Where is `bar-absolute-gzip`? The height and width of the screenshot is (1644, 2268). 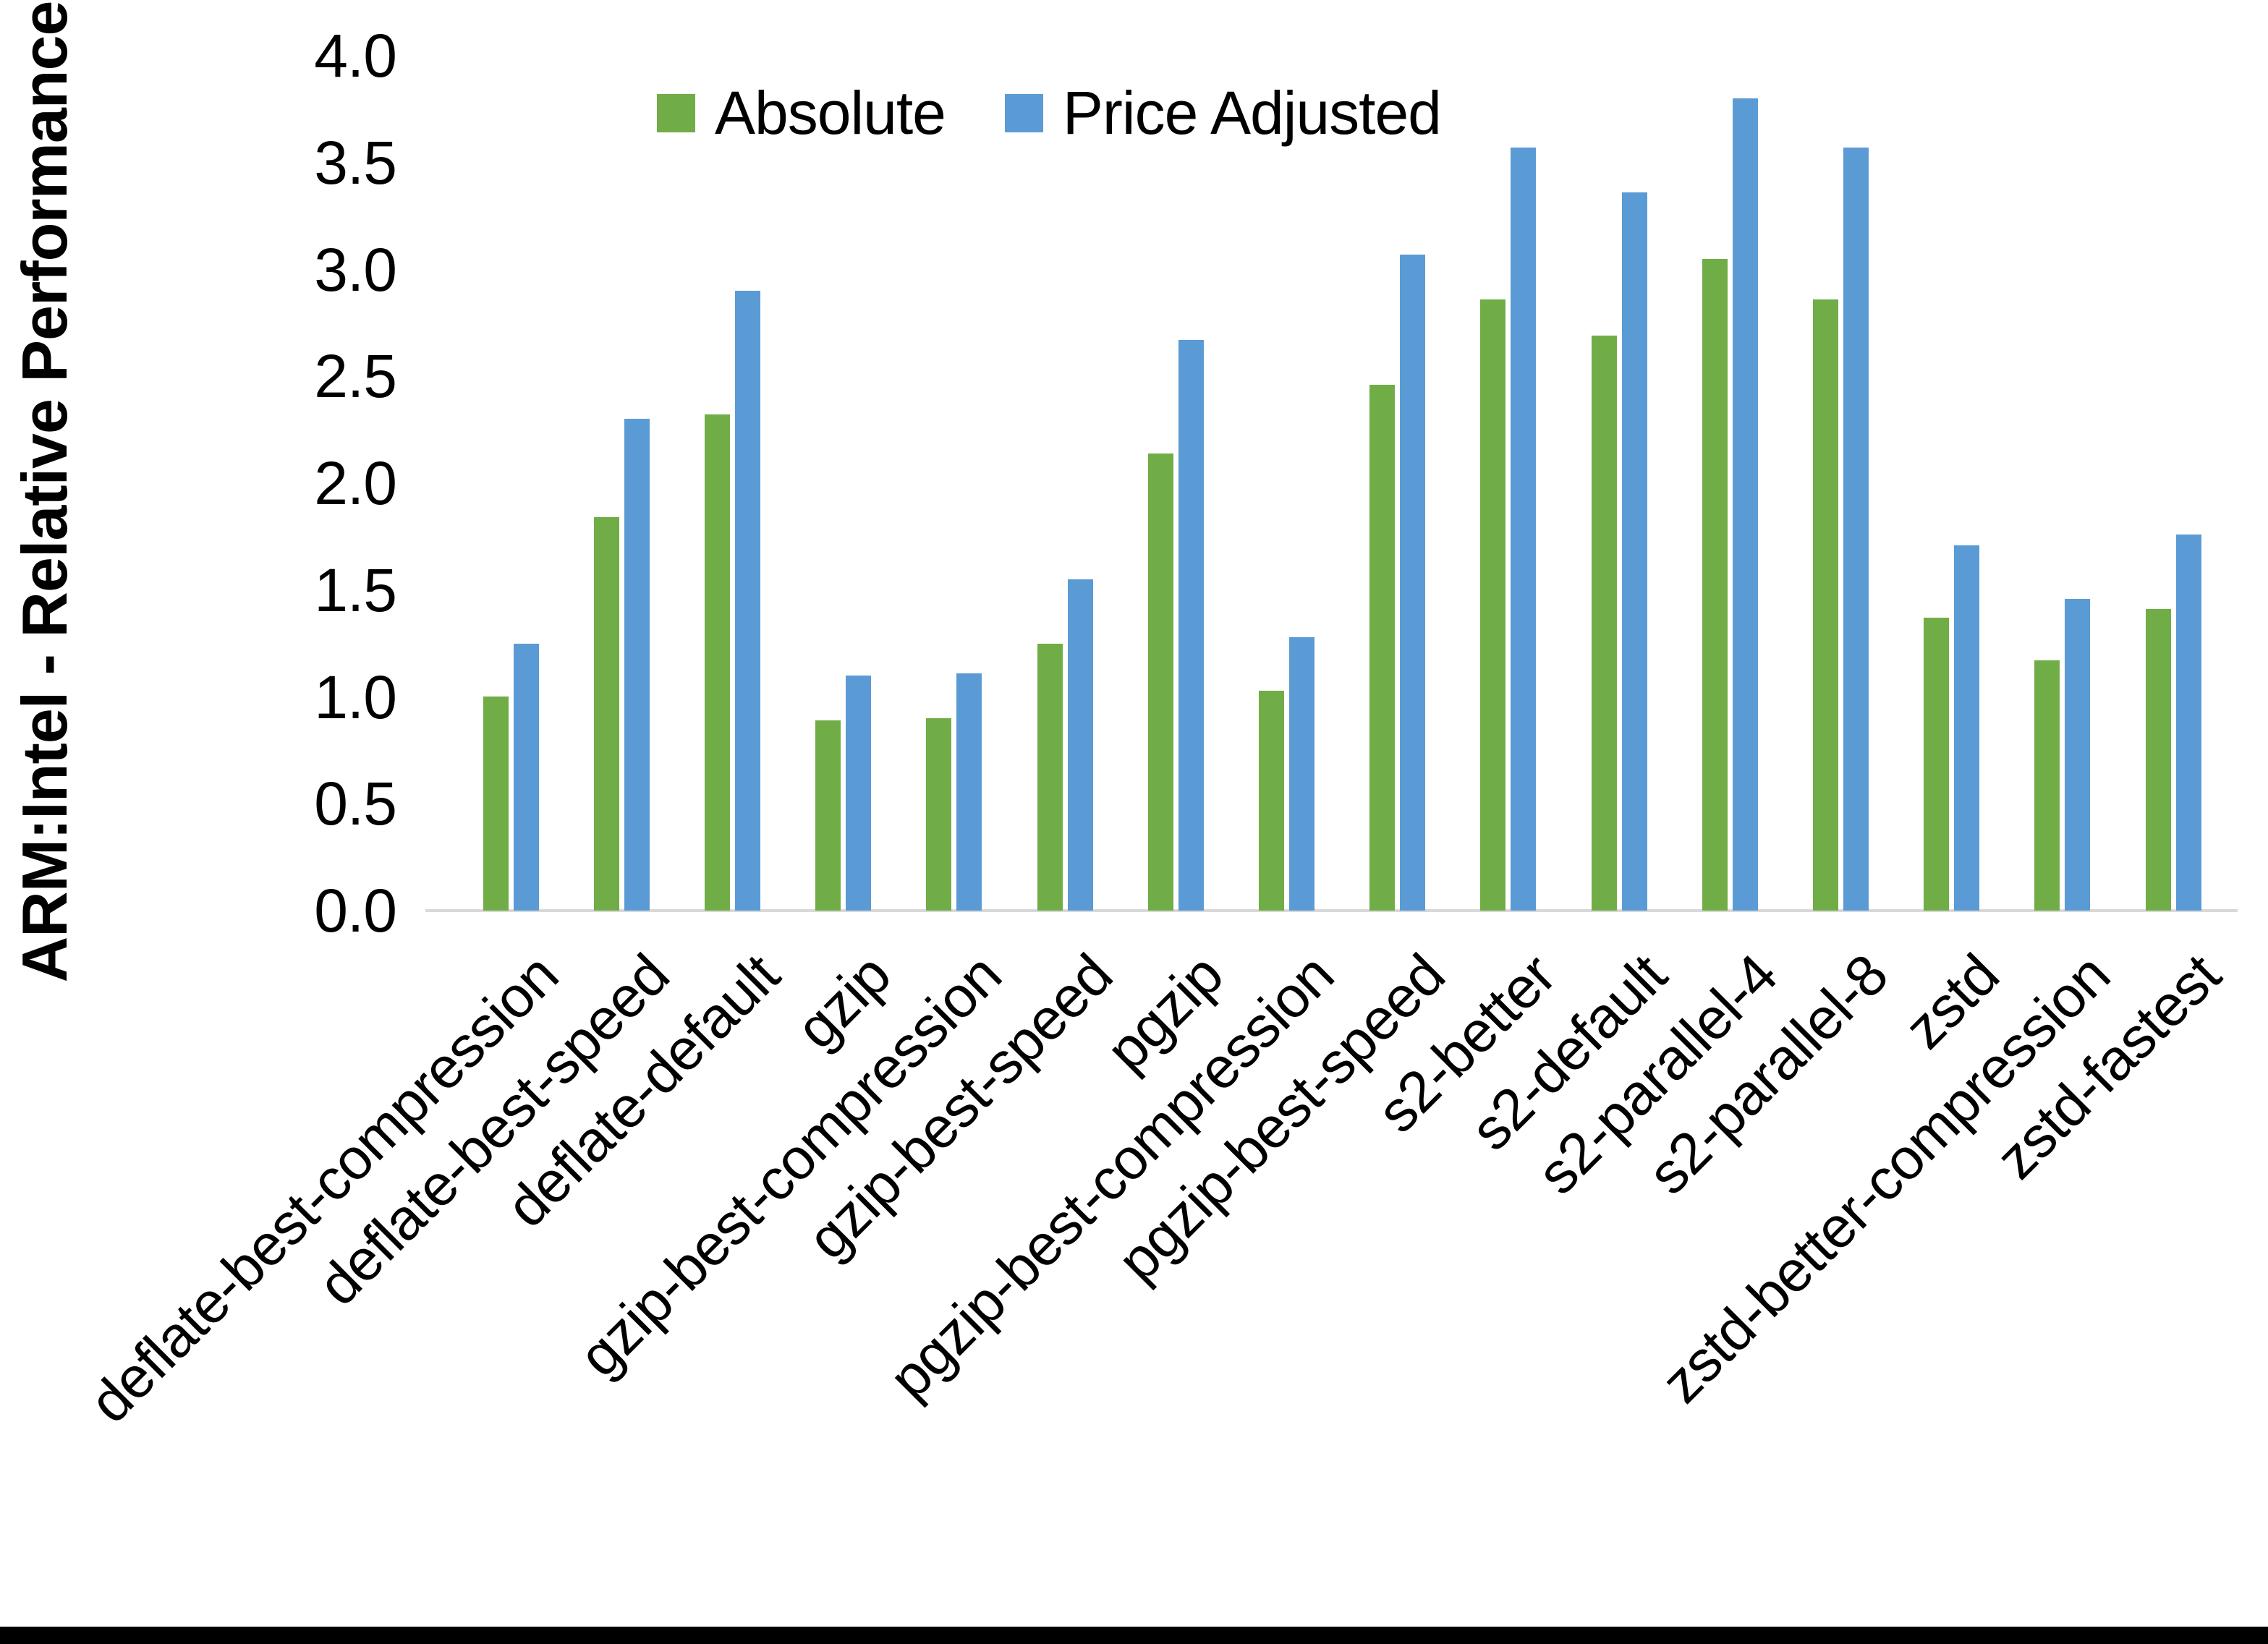 bar-absolute-gzip is located at coordinates (828, 815).